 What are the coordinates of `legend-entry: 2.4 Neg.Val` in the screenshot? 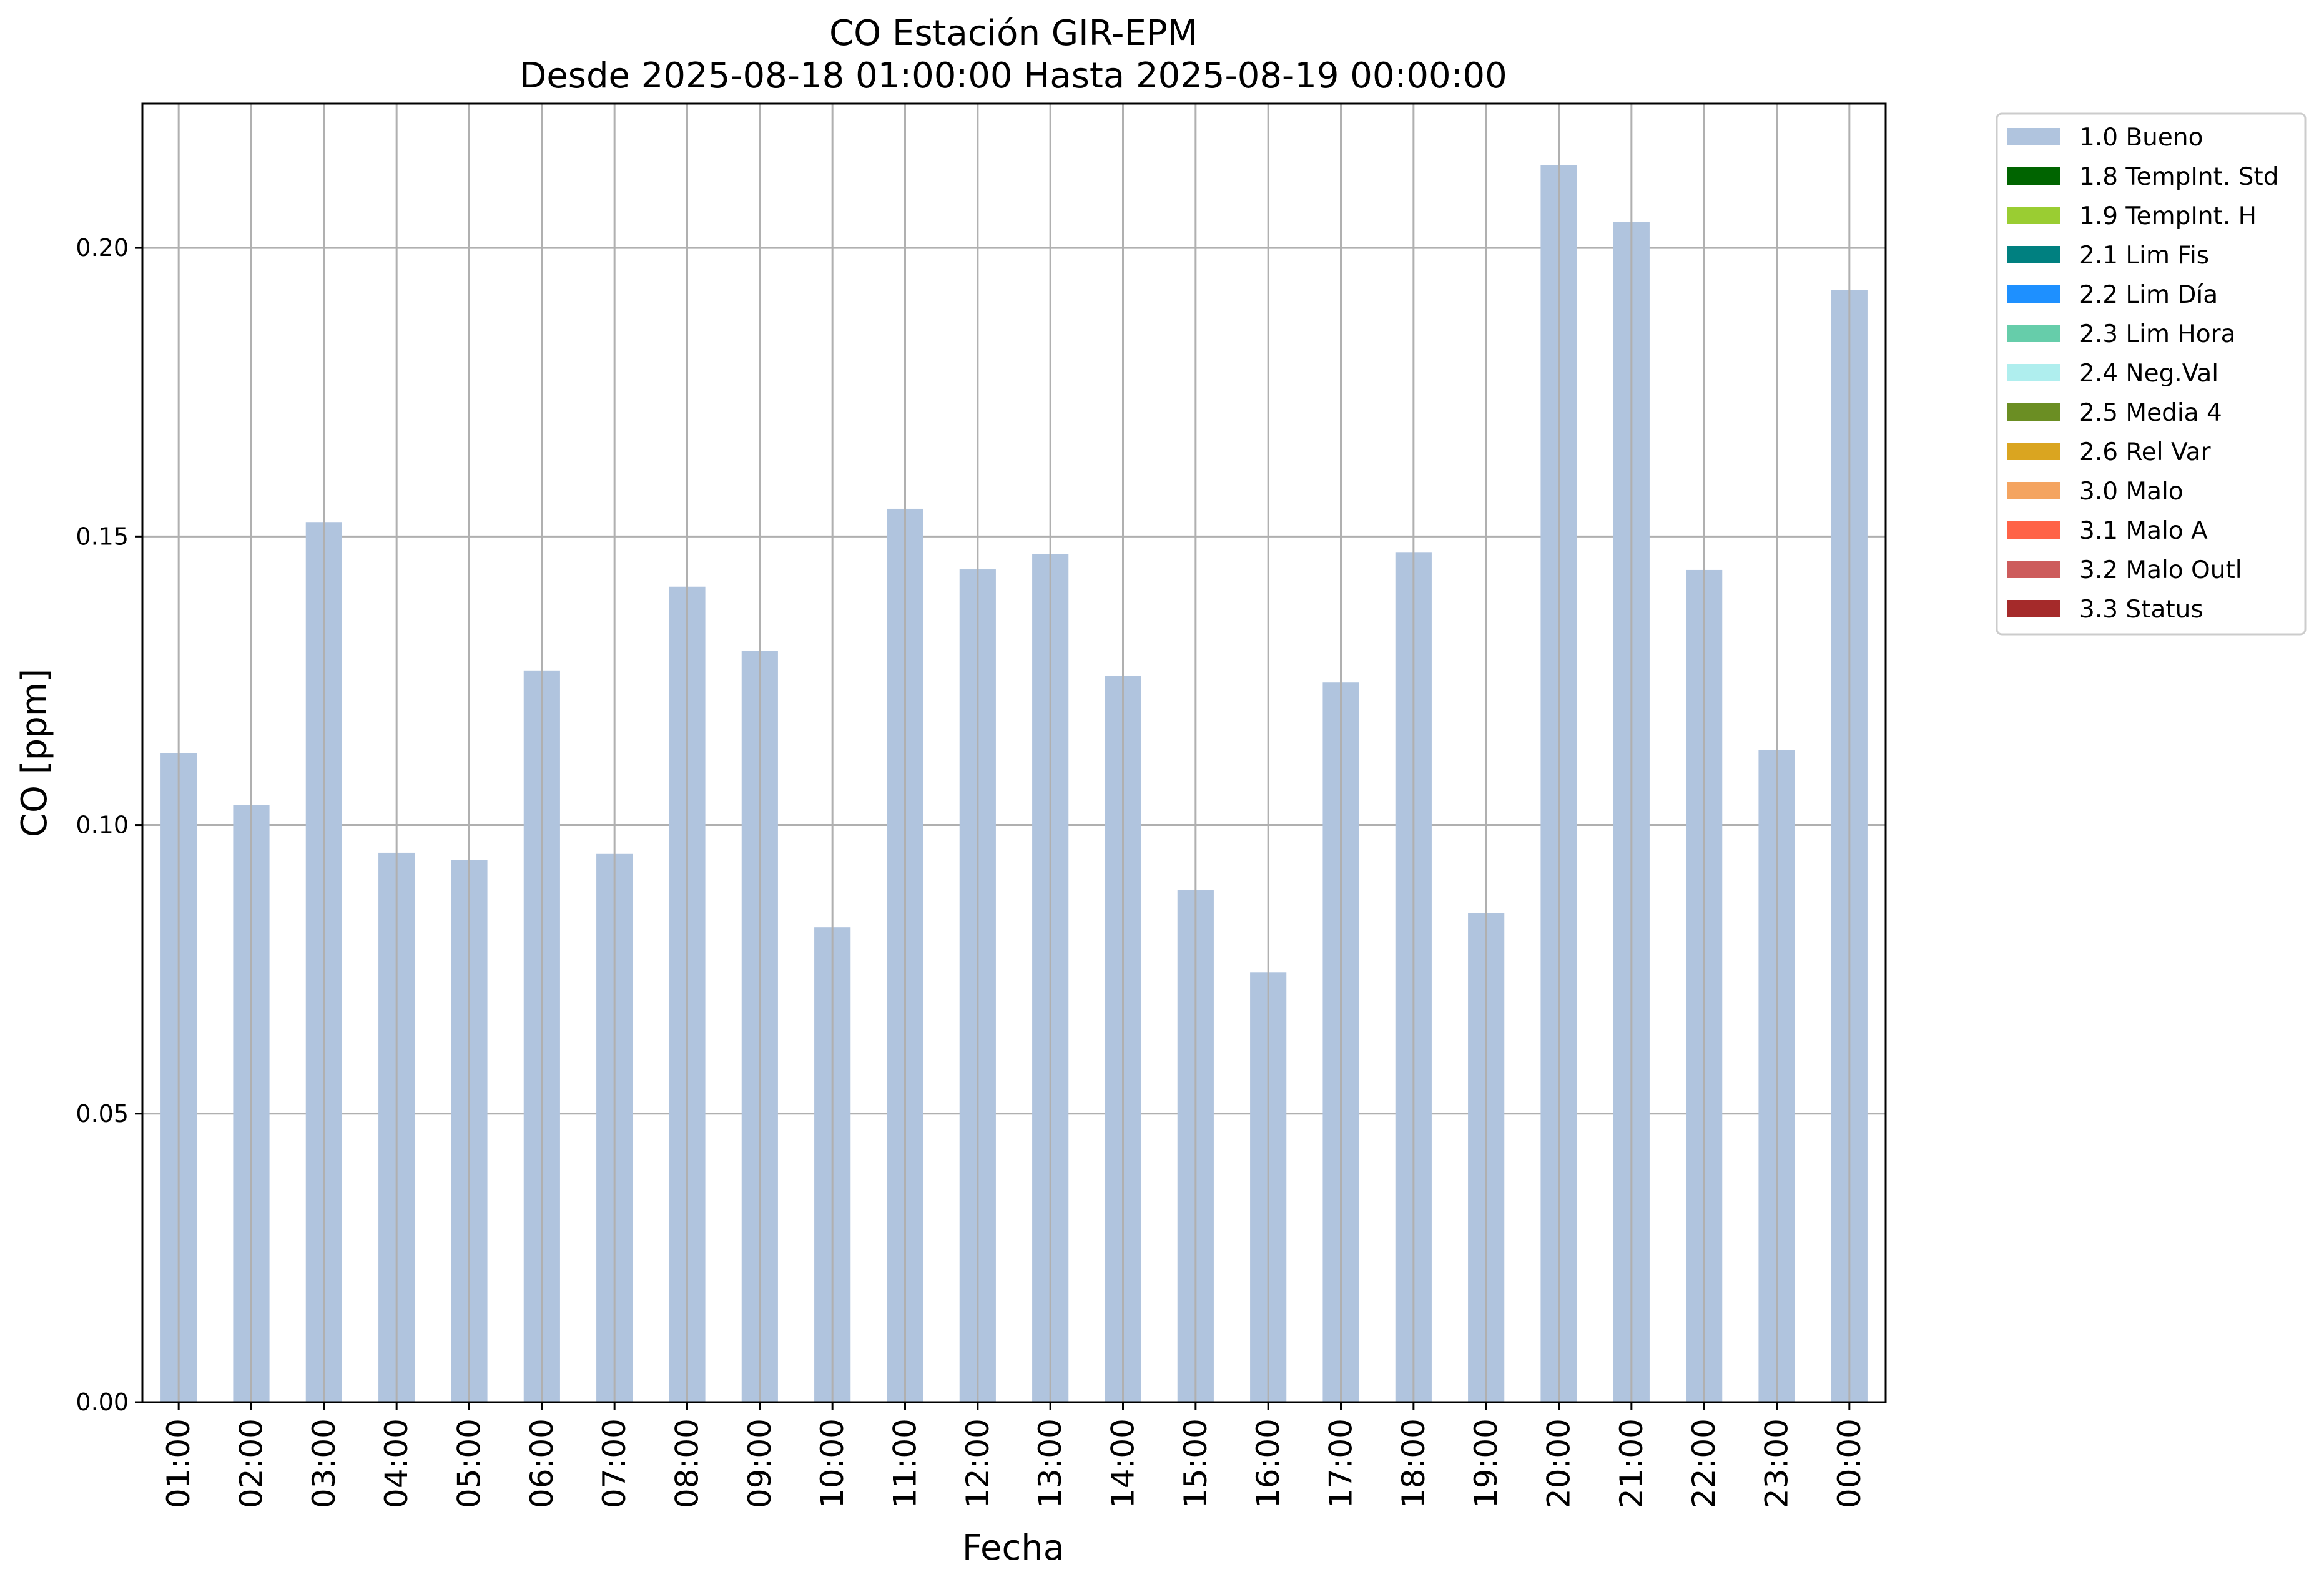 It's located at (2148, 374).